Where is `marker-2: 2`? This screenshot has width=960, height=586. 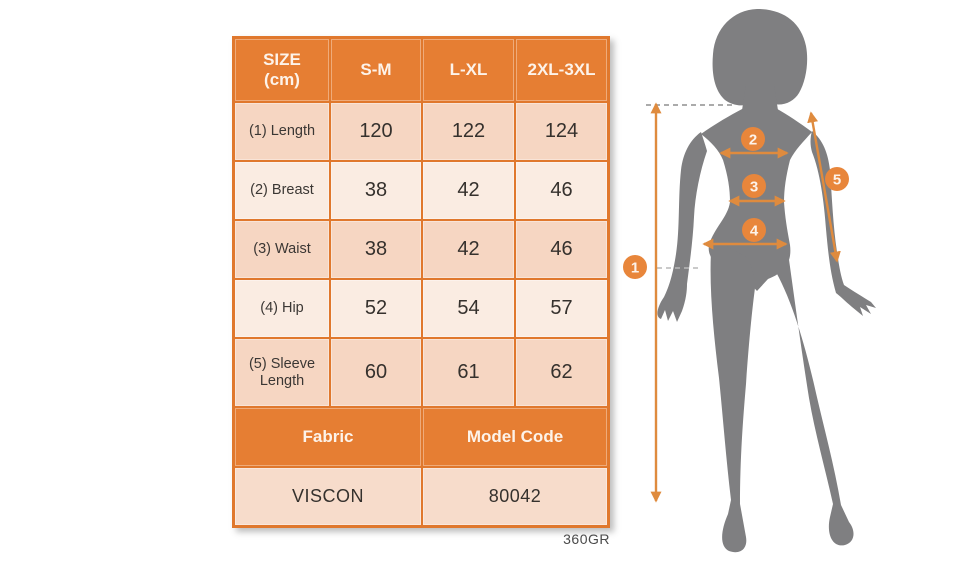
marker-2: 2 is located at coordinates (753, 139).